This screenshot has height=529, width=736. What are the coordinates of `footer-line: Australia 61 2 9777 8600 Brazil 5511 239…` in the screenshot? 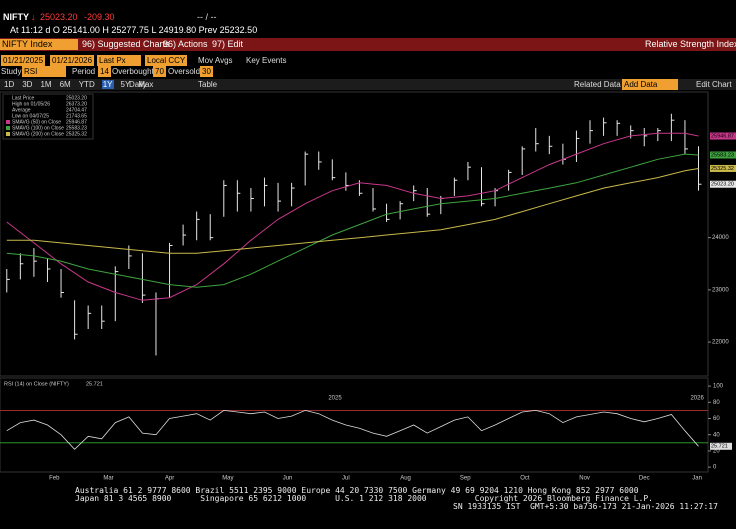 It's located at (357, 490).